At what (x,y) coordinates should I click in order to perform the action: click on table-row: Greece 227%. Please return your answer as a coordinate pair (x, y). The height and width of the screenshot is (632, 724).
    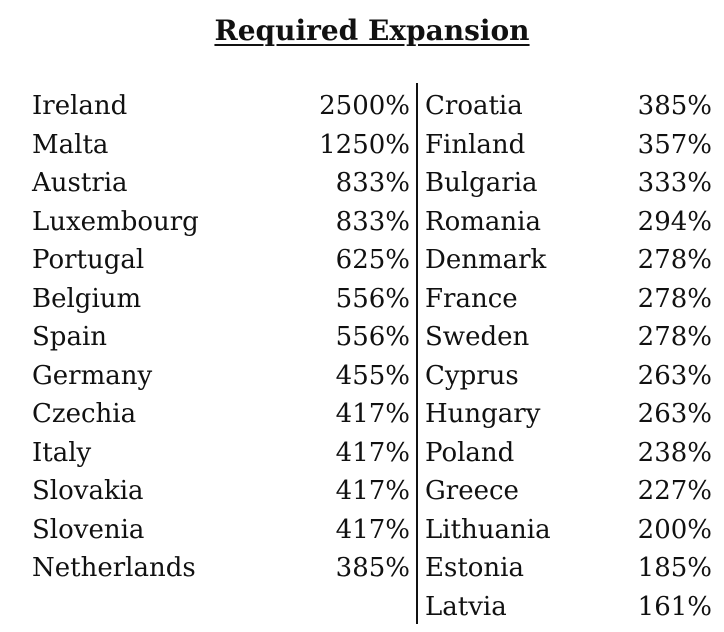
    Looking at the image, I should click on (568, 491).